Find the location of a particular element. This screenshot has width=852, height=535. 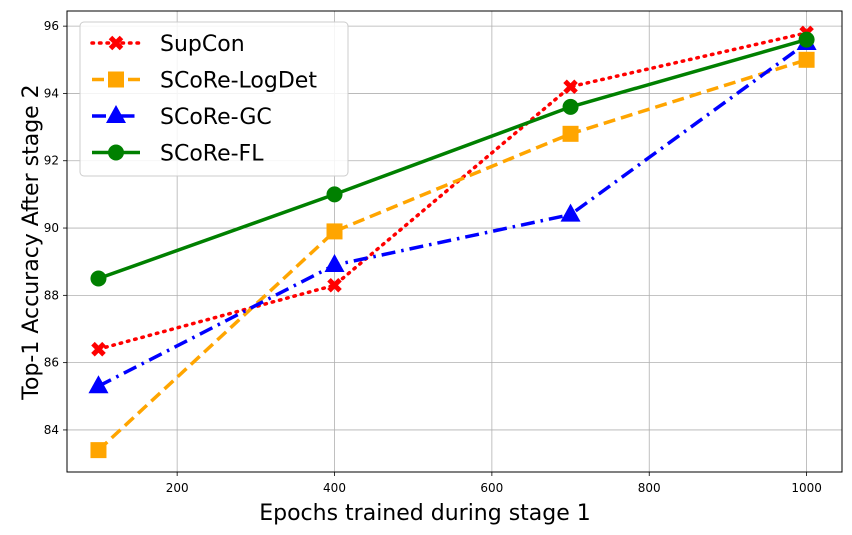

legend-box is located at coordinates (214, 99).